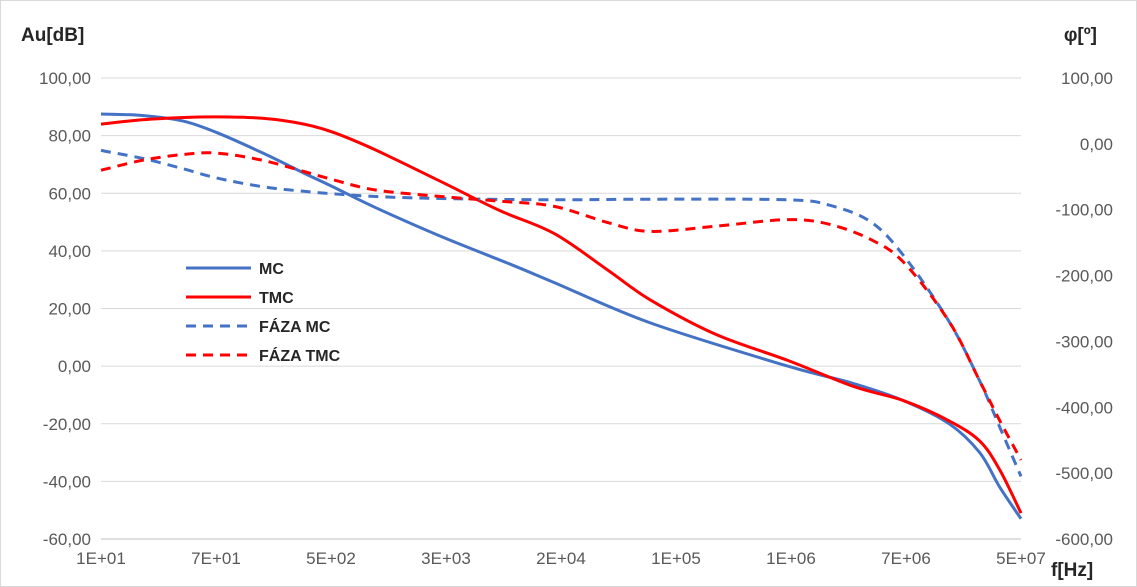 This screenshot has width=1137, height=587. What do you see at coordinates (69, 309) in the screenshot?
I see `y-tick-label: 20,00` at bounding box center [69, 309].